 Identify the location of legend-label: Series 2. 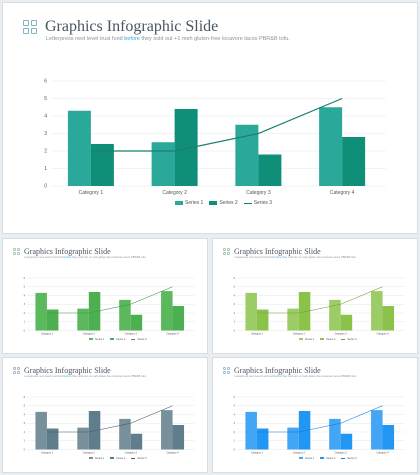
(121, 339).